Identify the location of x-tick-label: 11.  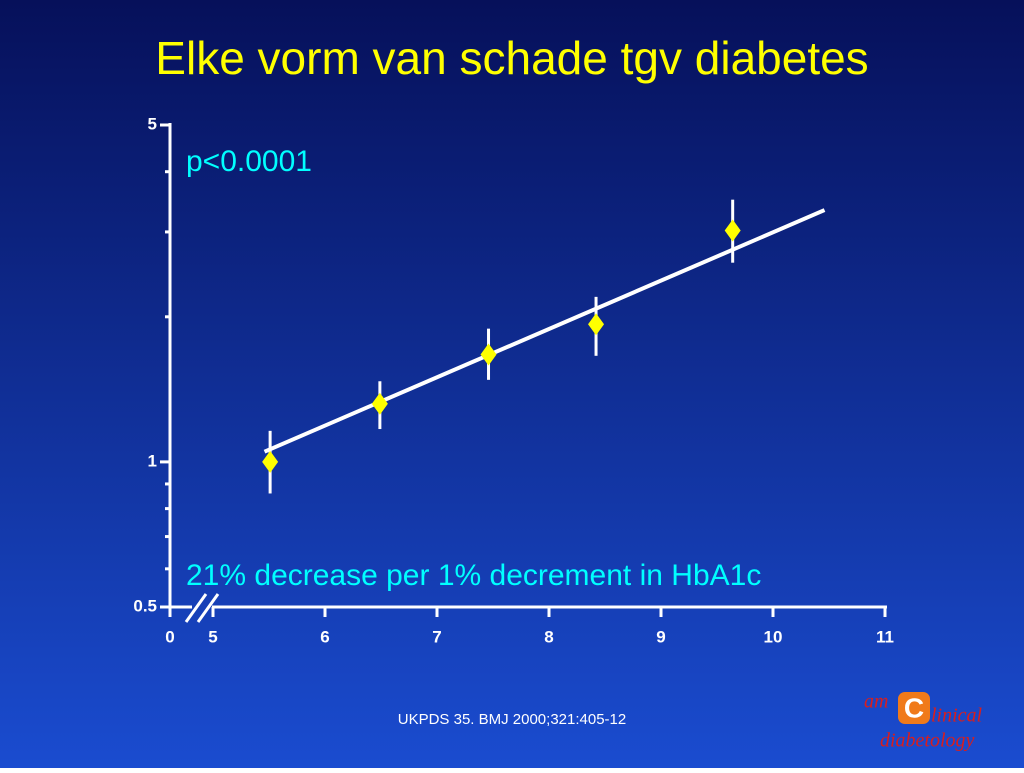
(885, 636).